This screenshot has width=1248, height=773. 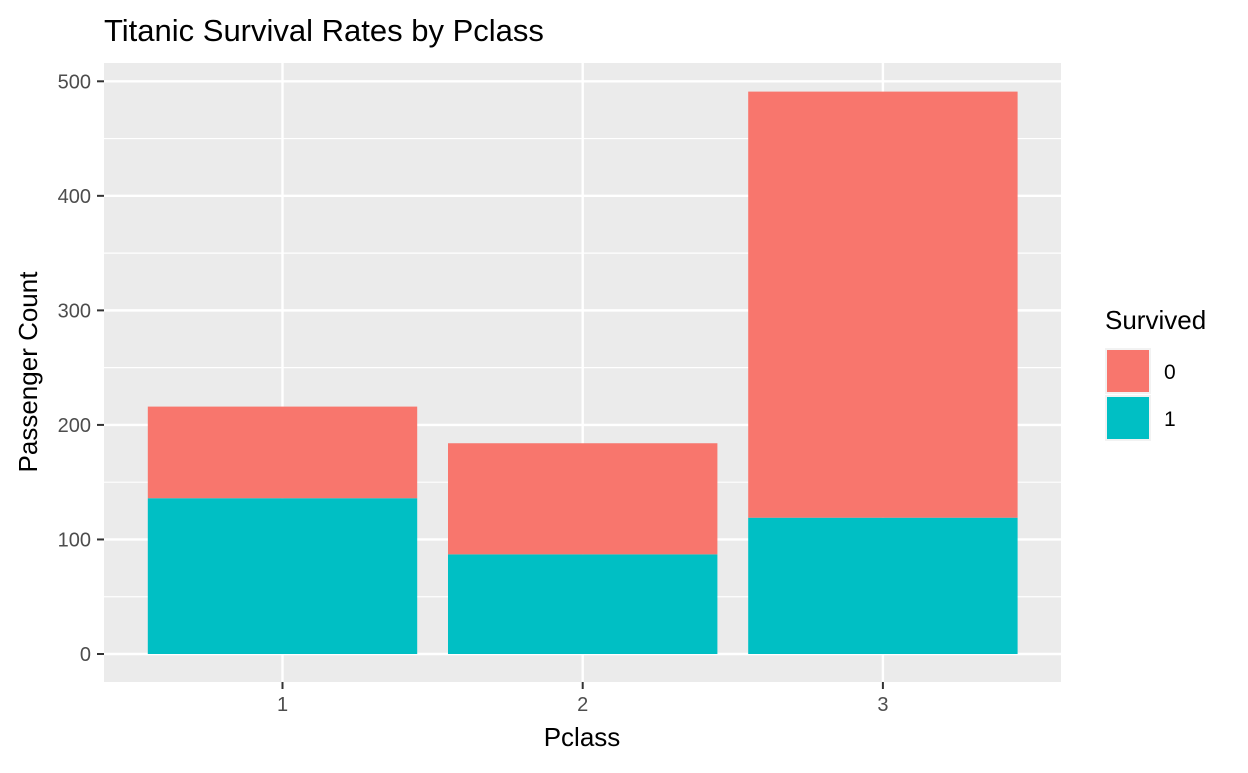 What do you see at coordinates (1170, 372) in the screenshot?
I see `legend-label: 0` at bounding box center [1170, 372].